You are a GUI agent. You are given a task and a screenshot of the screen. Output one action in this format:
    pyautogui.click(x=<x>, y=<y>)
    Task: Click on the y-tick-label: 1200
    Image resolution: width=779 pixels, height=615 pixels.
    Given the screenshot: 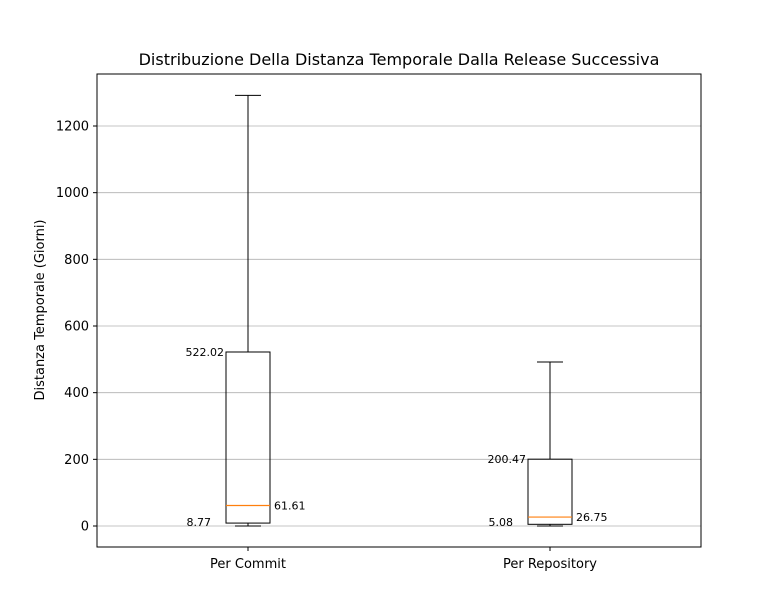 What is the action you would take?
    pyautogui.click(x=72, y=127)
    